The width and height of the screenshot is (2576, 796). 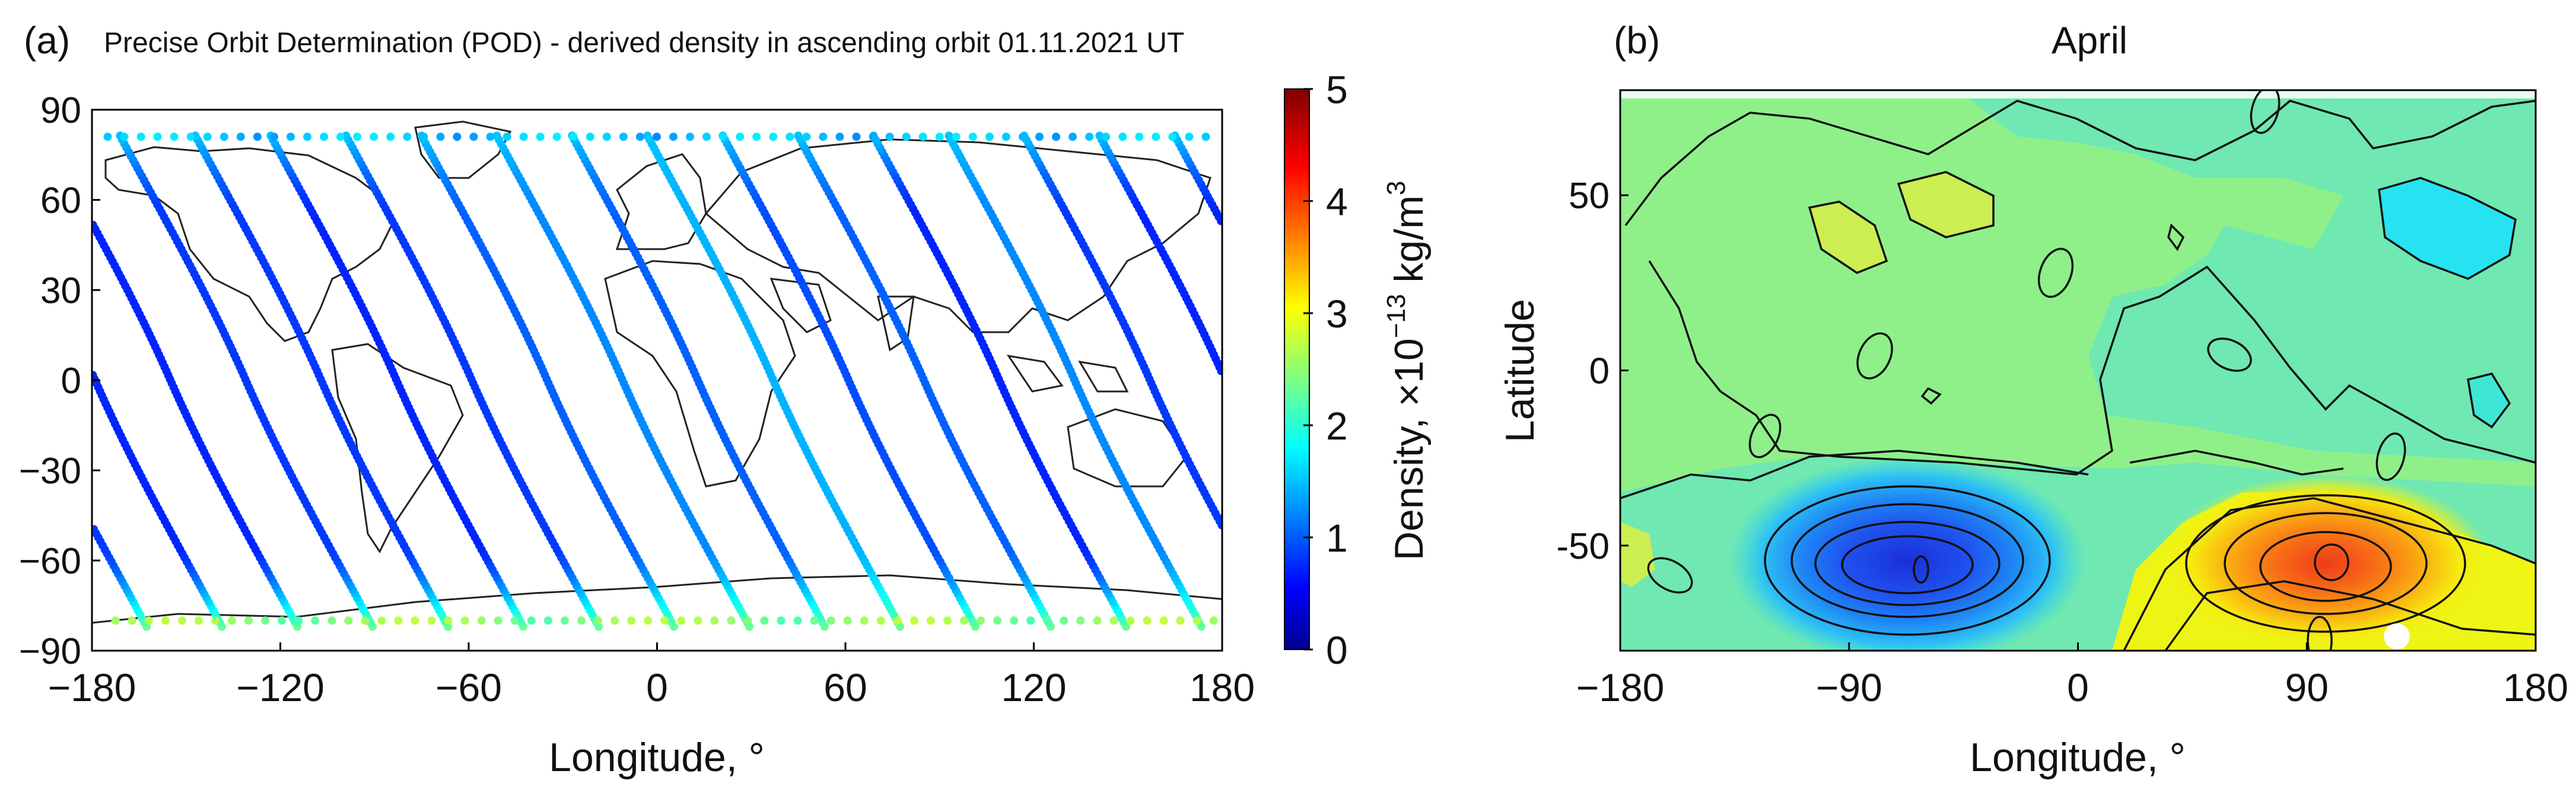 What do you see at coordinates (1337, 426) in the screenshot?
I see `colorbar-tick-label: 2` at bounding box center [1337, 426].